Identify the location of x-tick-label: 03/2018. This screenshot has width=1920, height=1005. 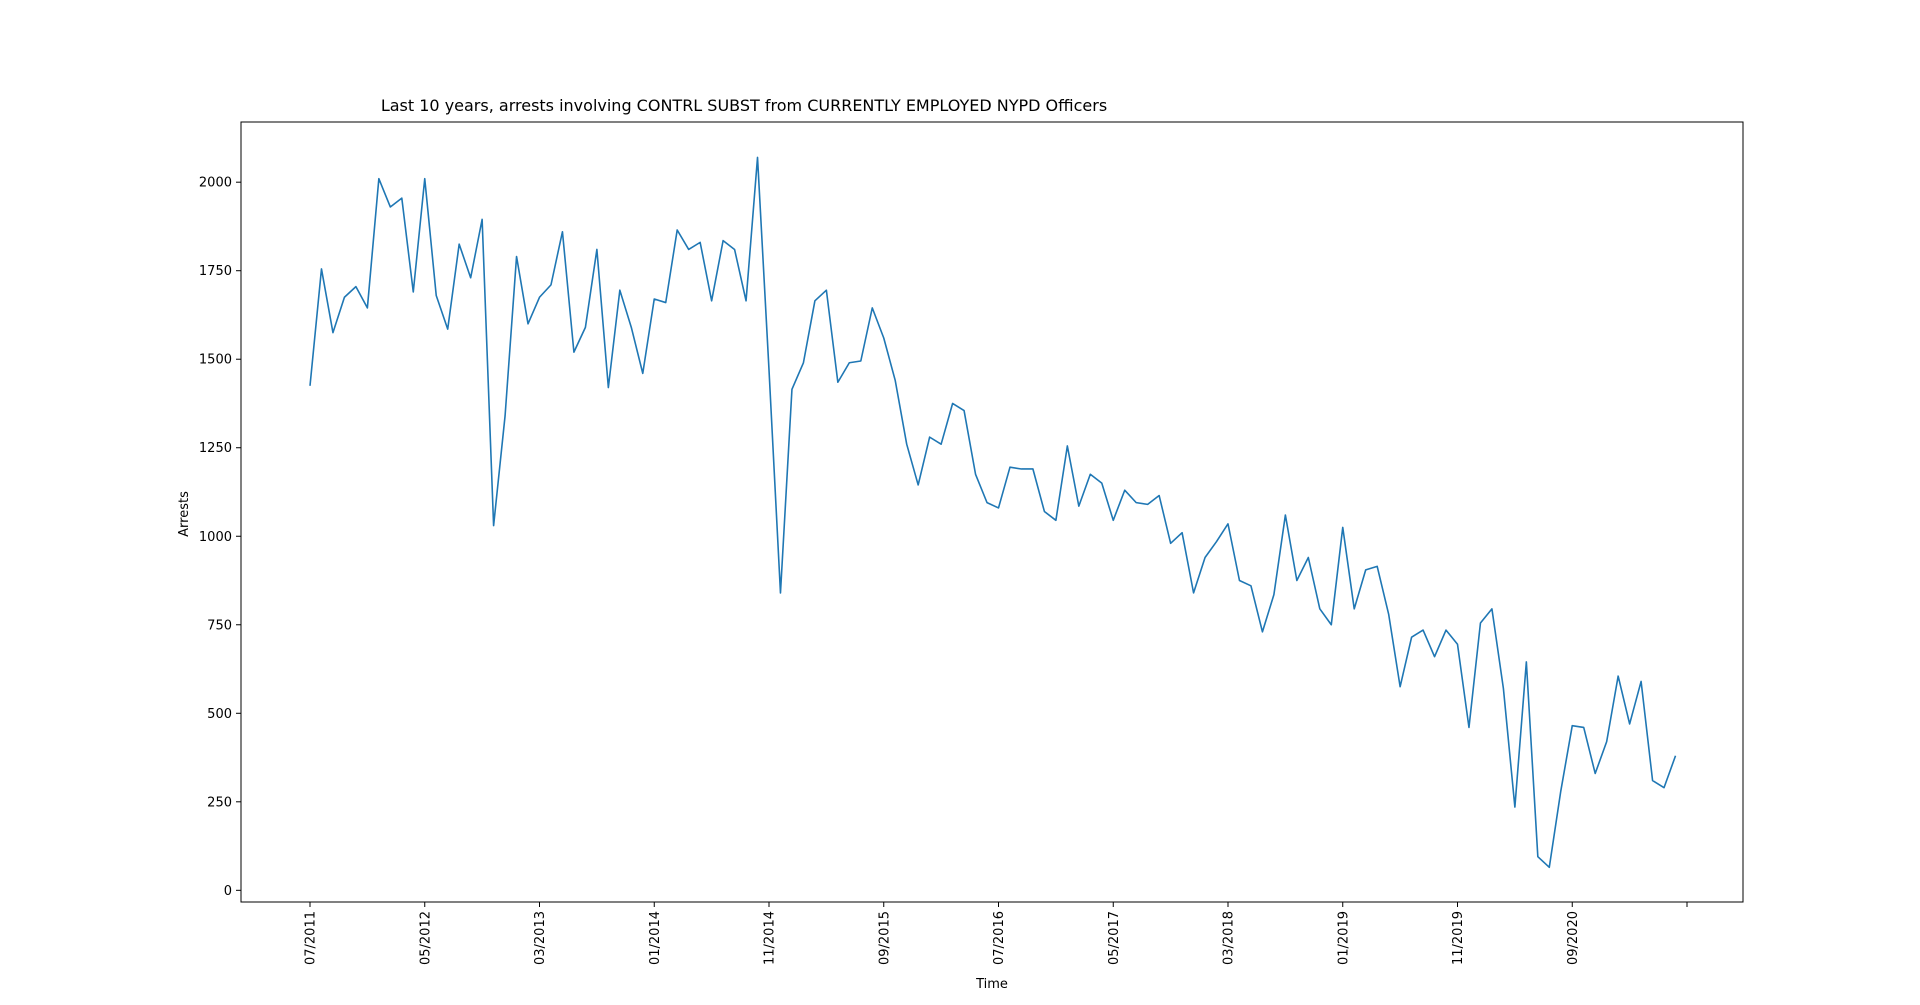
(1229, 938).